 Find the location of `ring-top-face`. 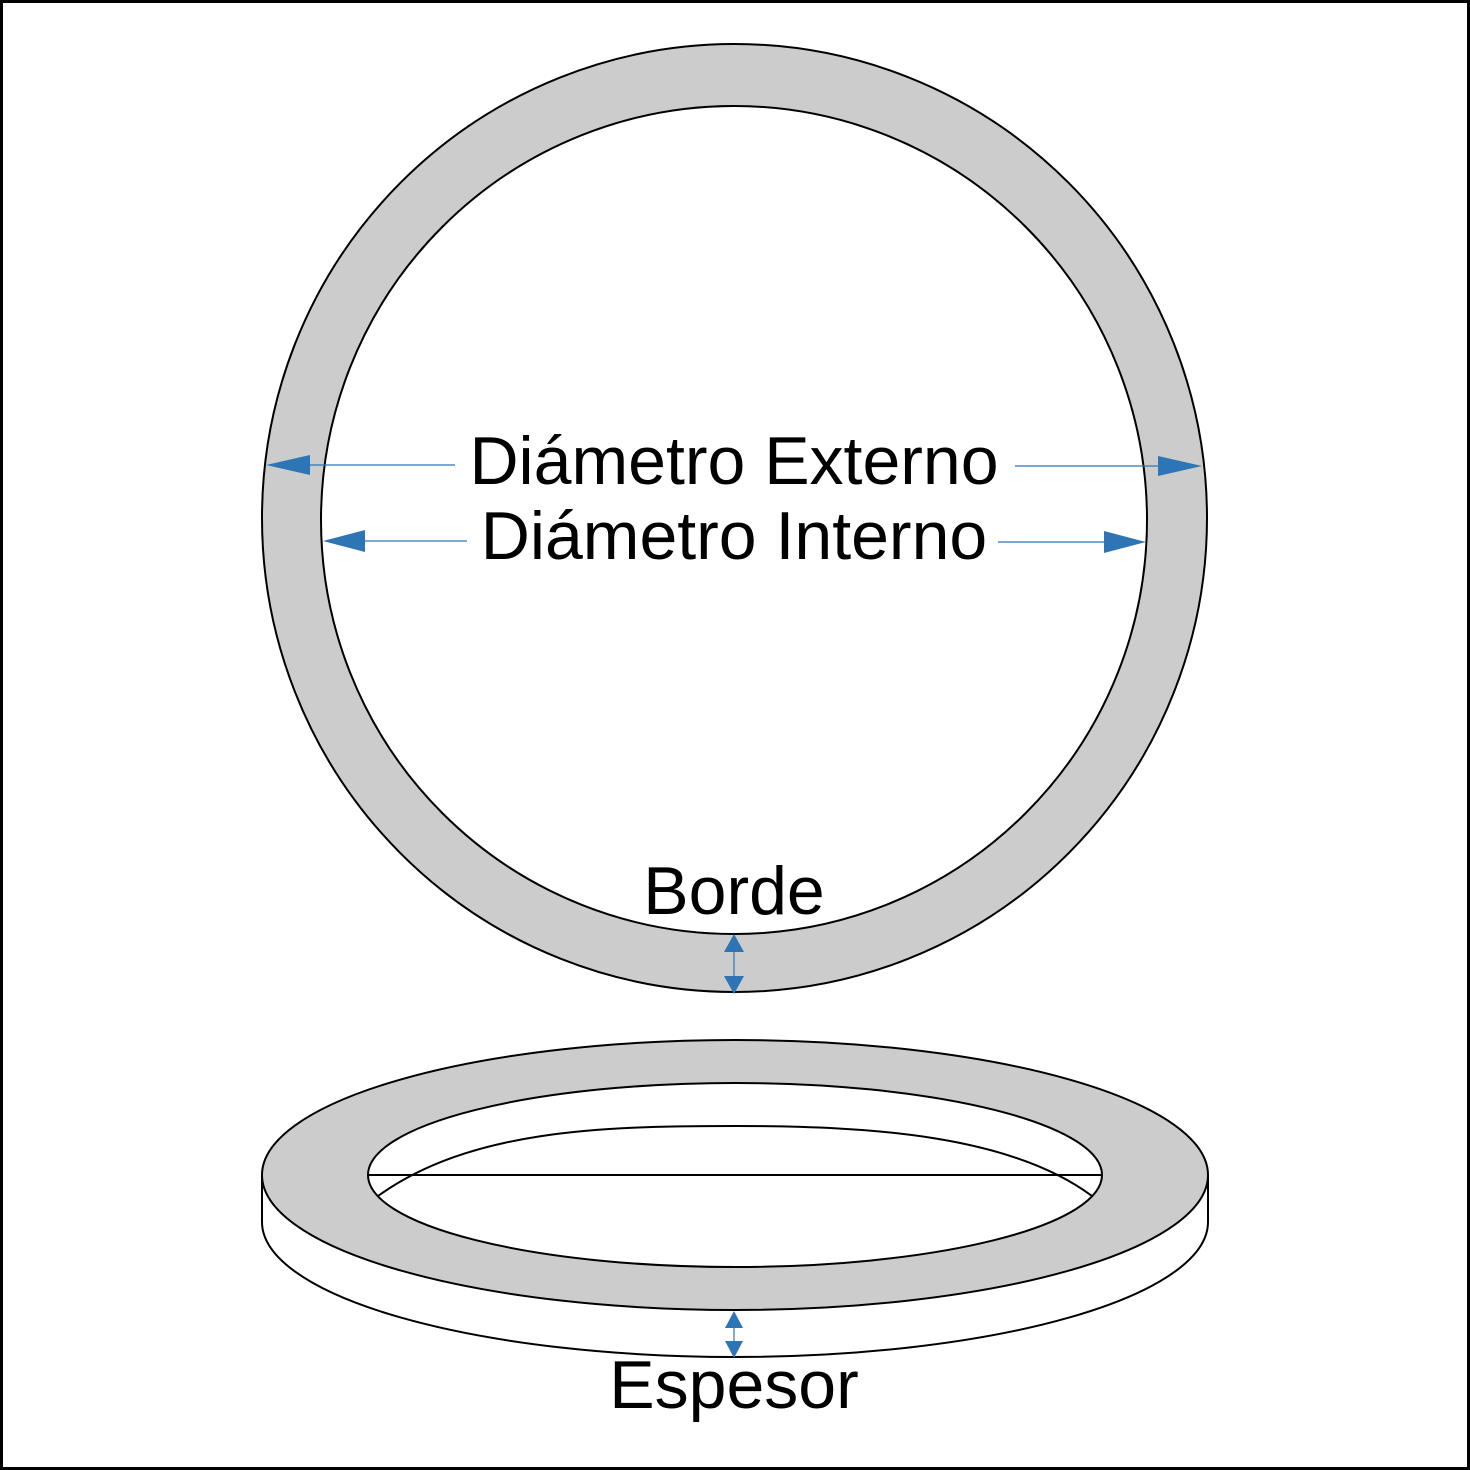

ring-top-face is located at coordinates (735, 1175).